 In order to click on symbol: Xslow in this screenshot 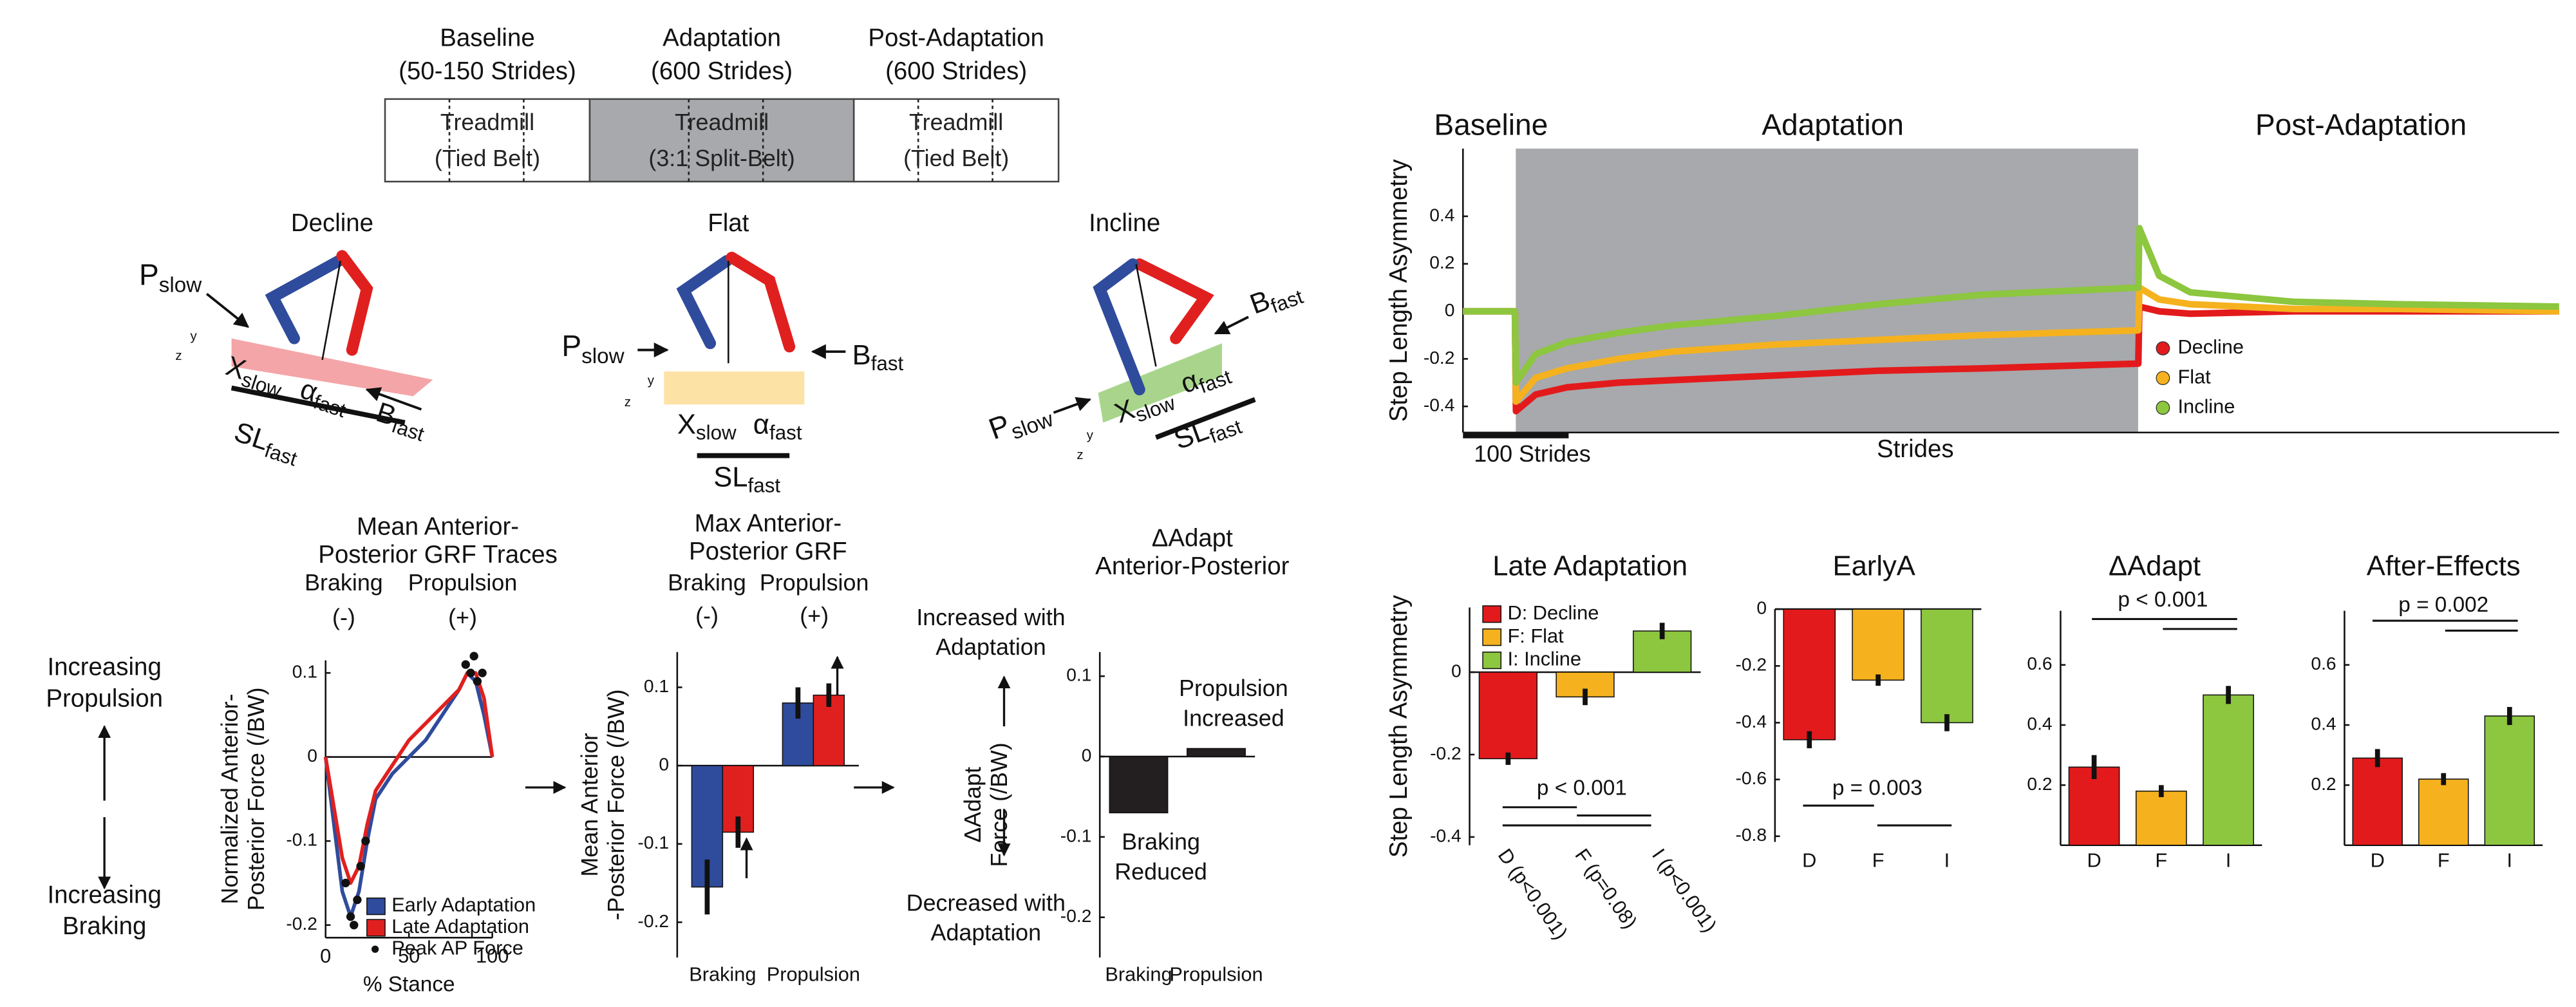, I will do `click(707, 426)`.